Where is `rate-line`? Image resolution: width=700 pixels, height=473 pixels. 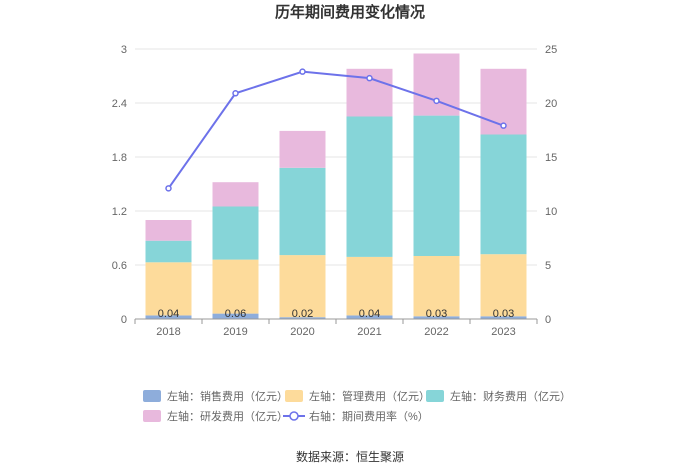
rate-line is located at coordinates (336, 130).